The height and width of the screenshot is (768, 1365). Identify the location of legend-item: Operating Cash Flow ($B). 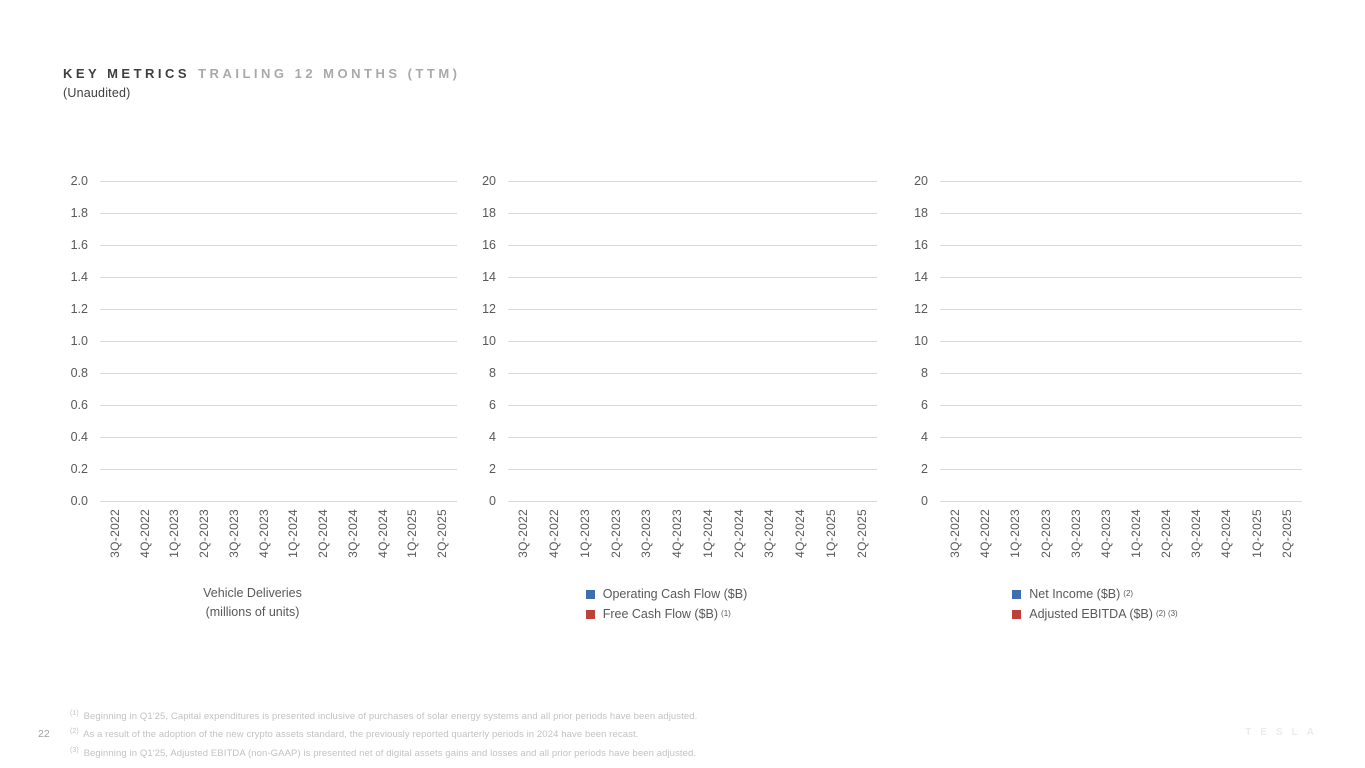
(666, 594).